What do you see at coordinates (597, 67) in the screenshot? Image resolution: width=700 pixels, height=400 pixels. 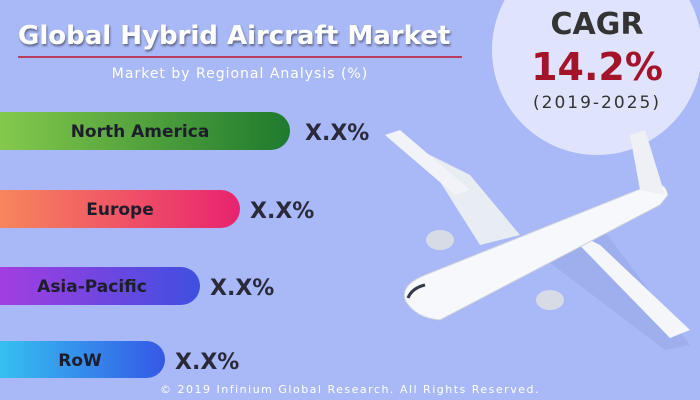 I see `cagr-value: 14.2%` at bounding box center [597, 67].